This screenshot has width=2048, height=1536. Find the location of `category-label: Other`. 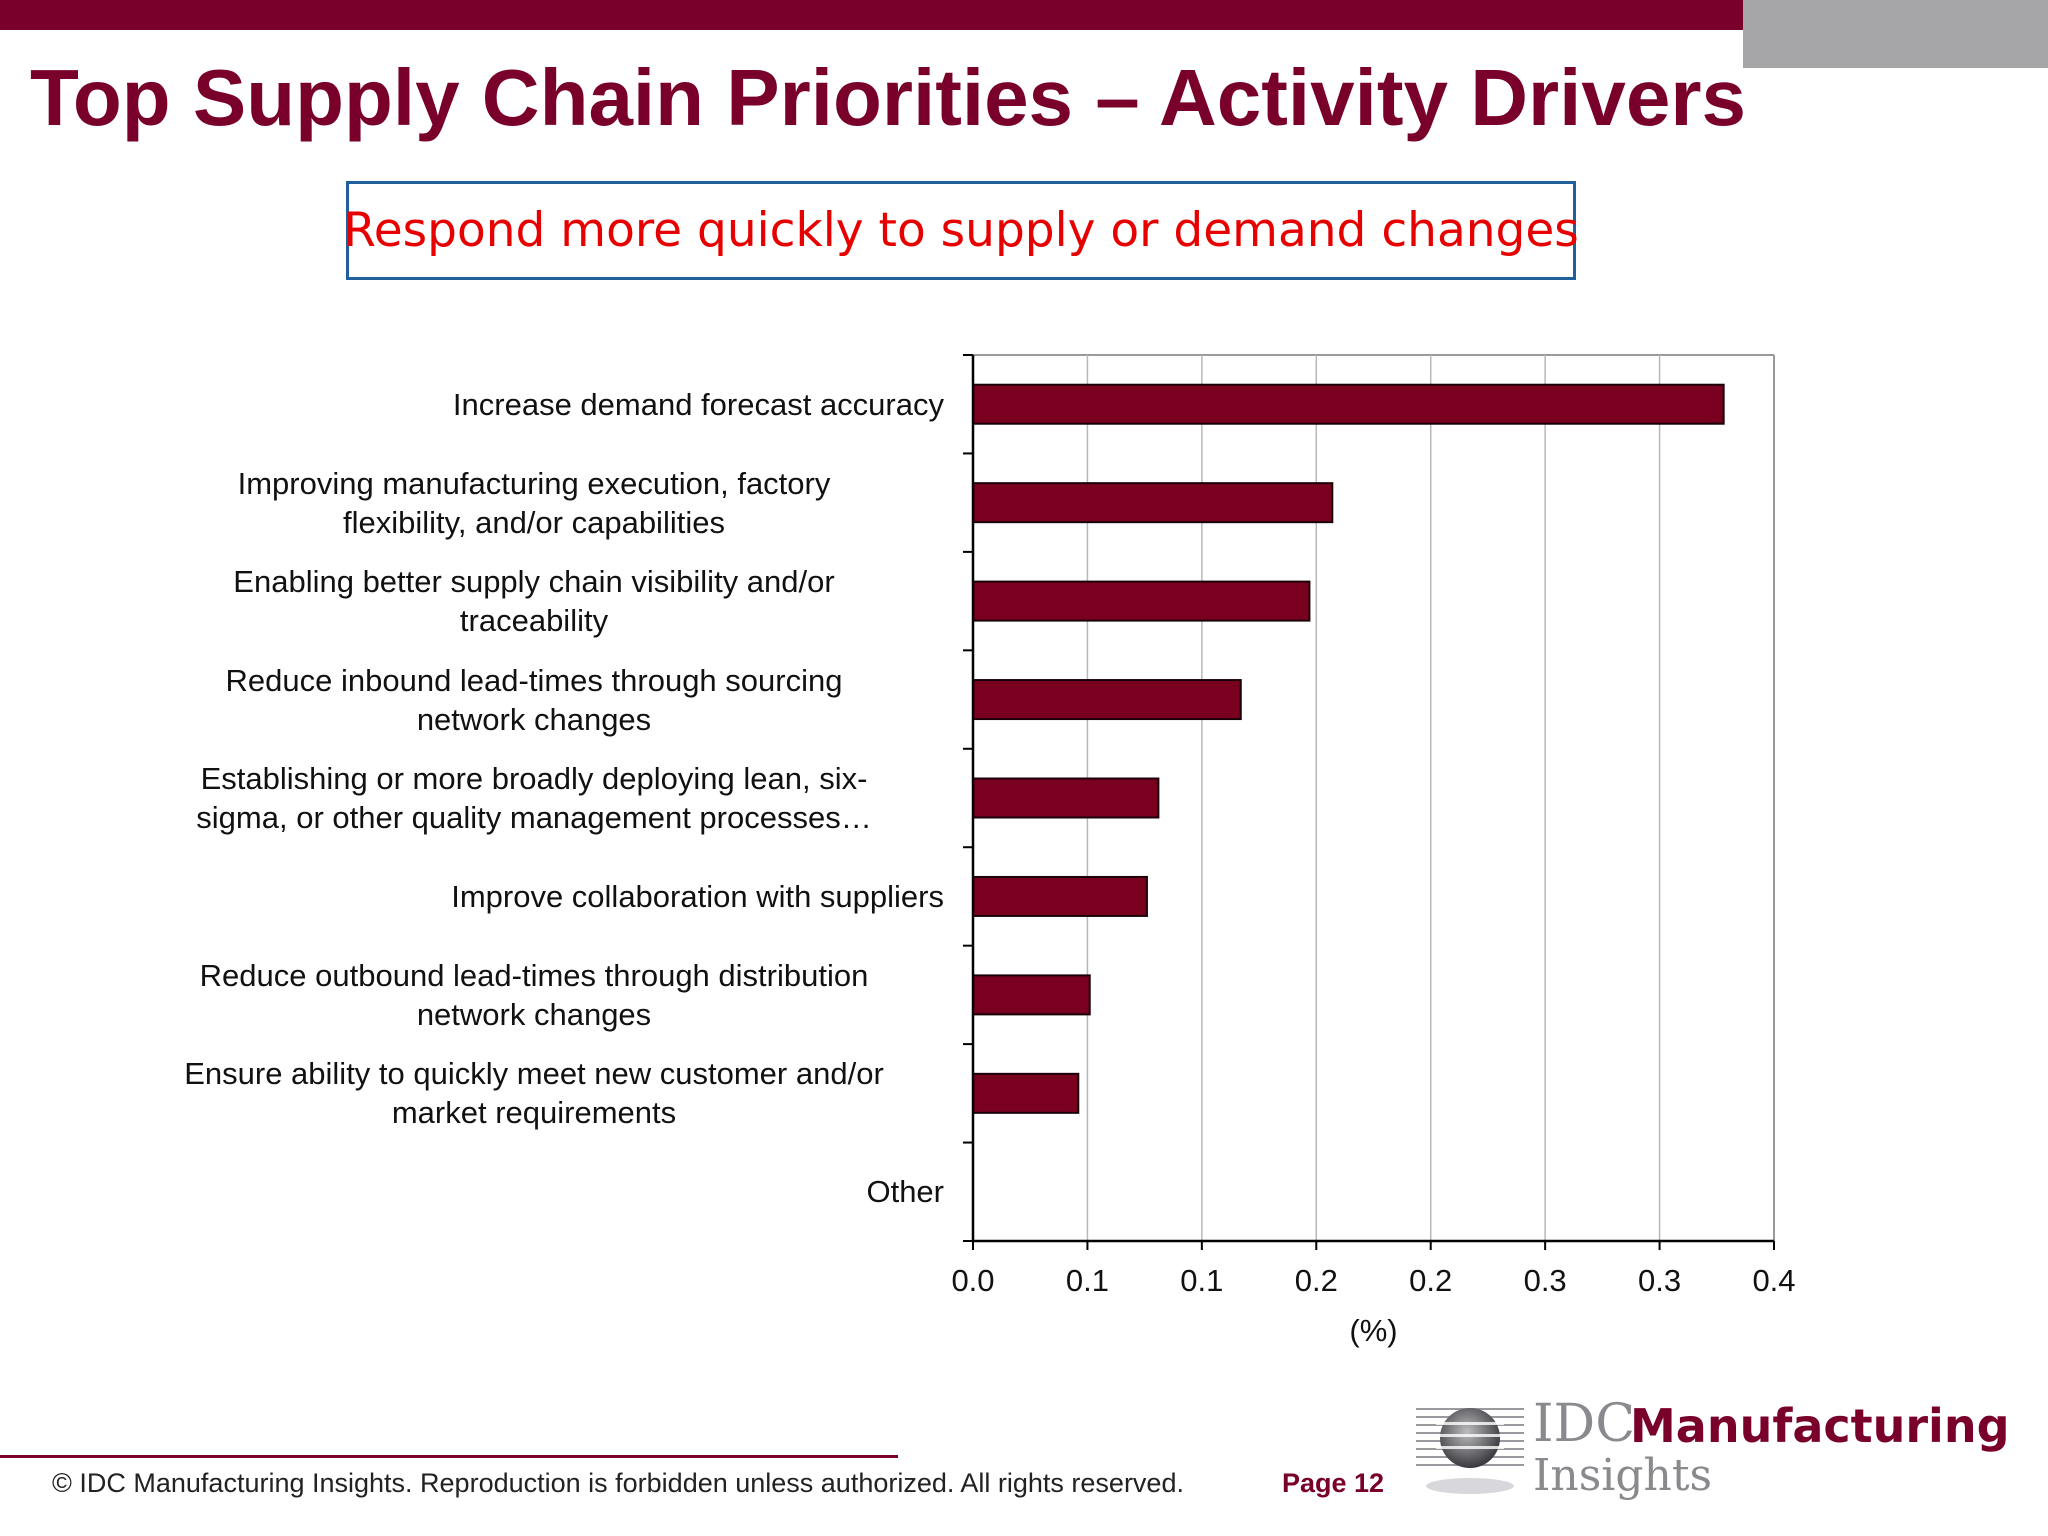

category-label: Other is located at coordinates (534, 1191).